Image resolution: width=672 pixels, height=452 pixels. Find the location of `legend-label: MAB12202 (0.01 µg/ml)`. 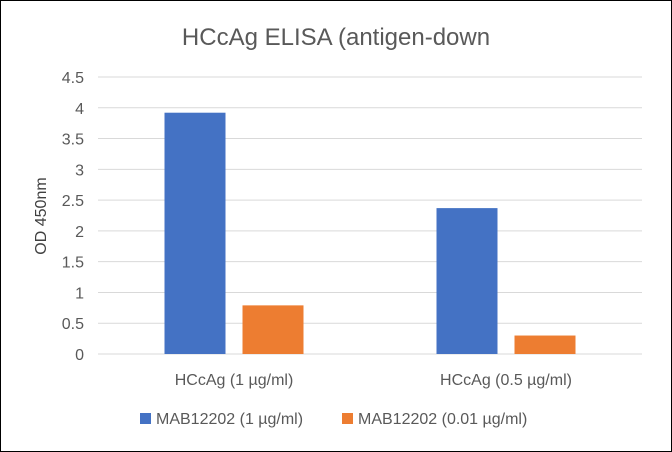

legend-label: MAB12202 (0.01 µg/ml) is located at coordinates (442, 419).